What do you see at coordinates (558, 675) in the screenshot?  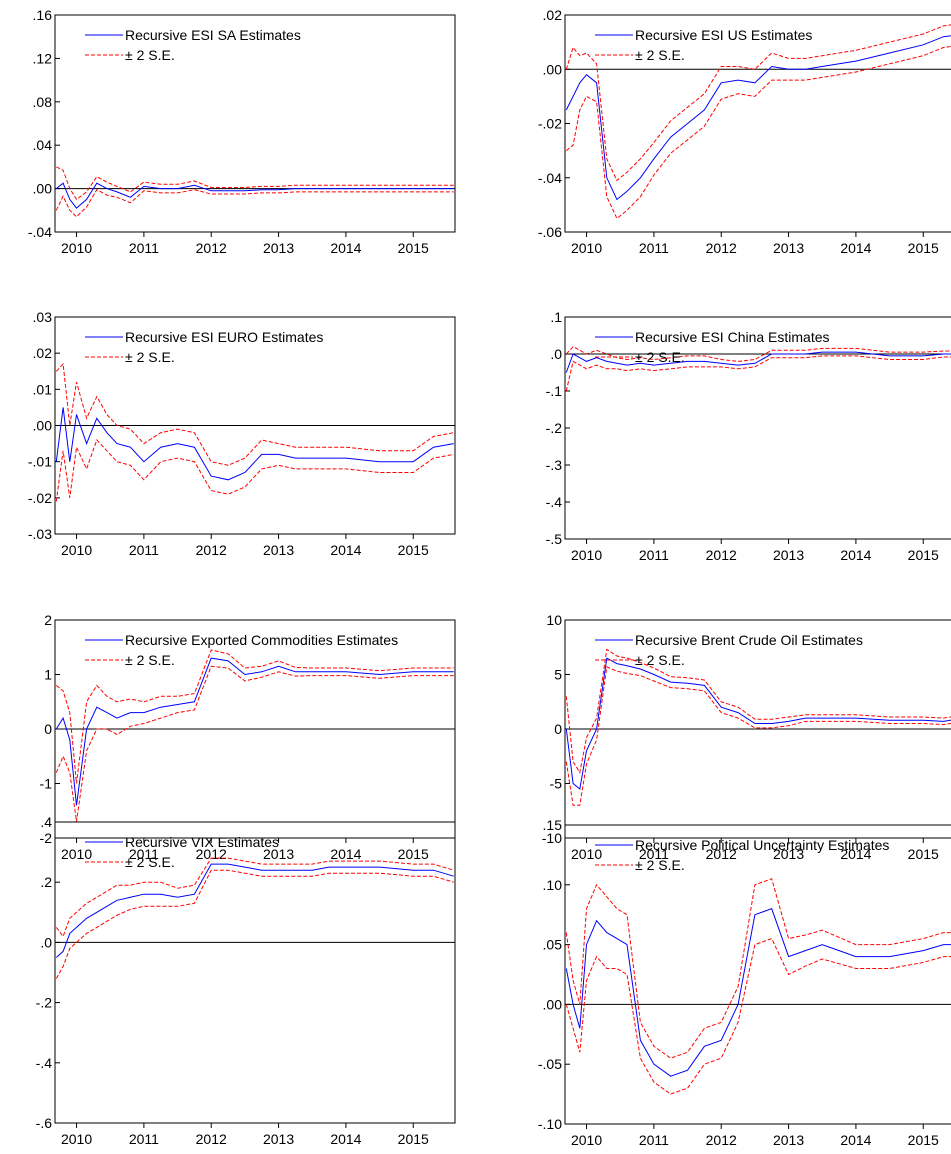 I see `y-tick-label: 5` at bounding box center [558, 675].